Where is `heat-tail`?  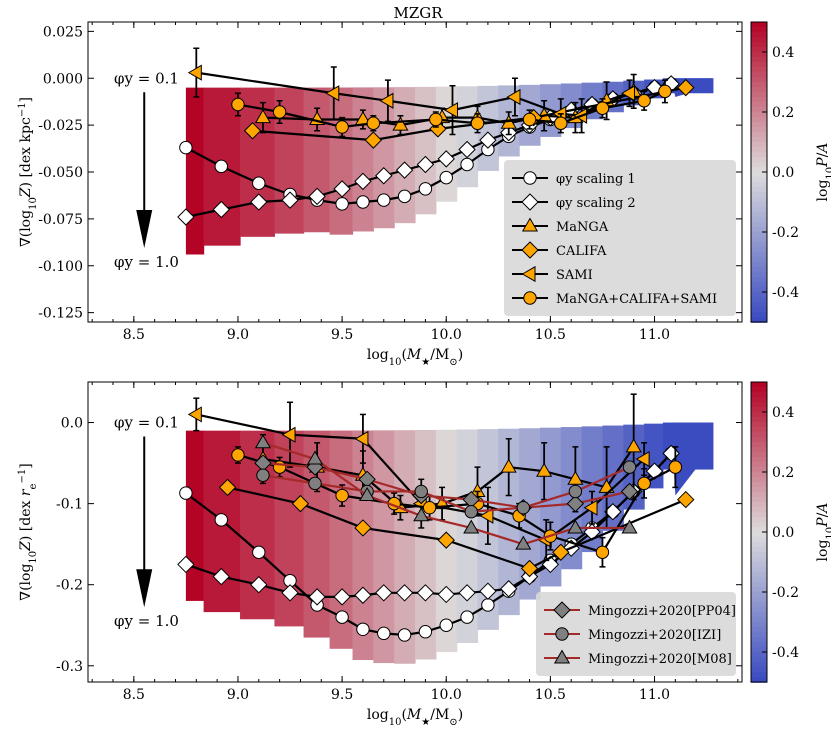 heat-tail is located at coordinates (692, 459).